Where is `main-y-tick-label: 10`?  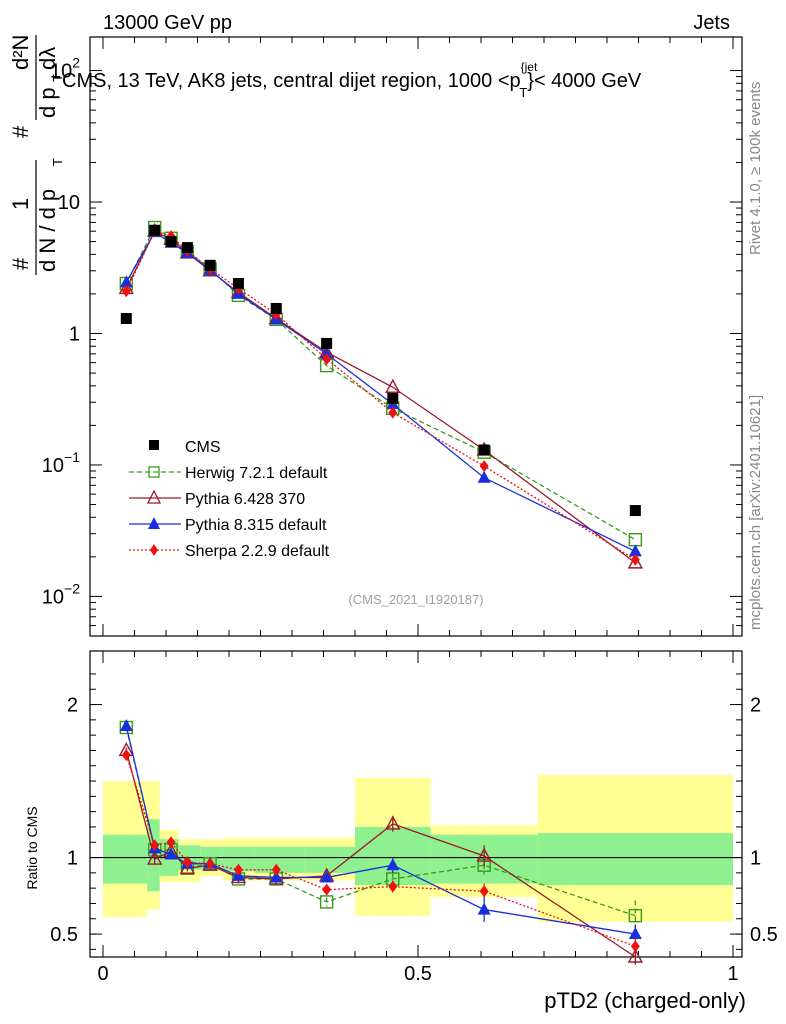
main-y-tick-label: 10 is located at coordinates (69, 203).